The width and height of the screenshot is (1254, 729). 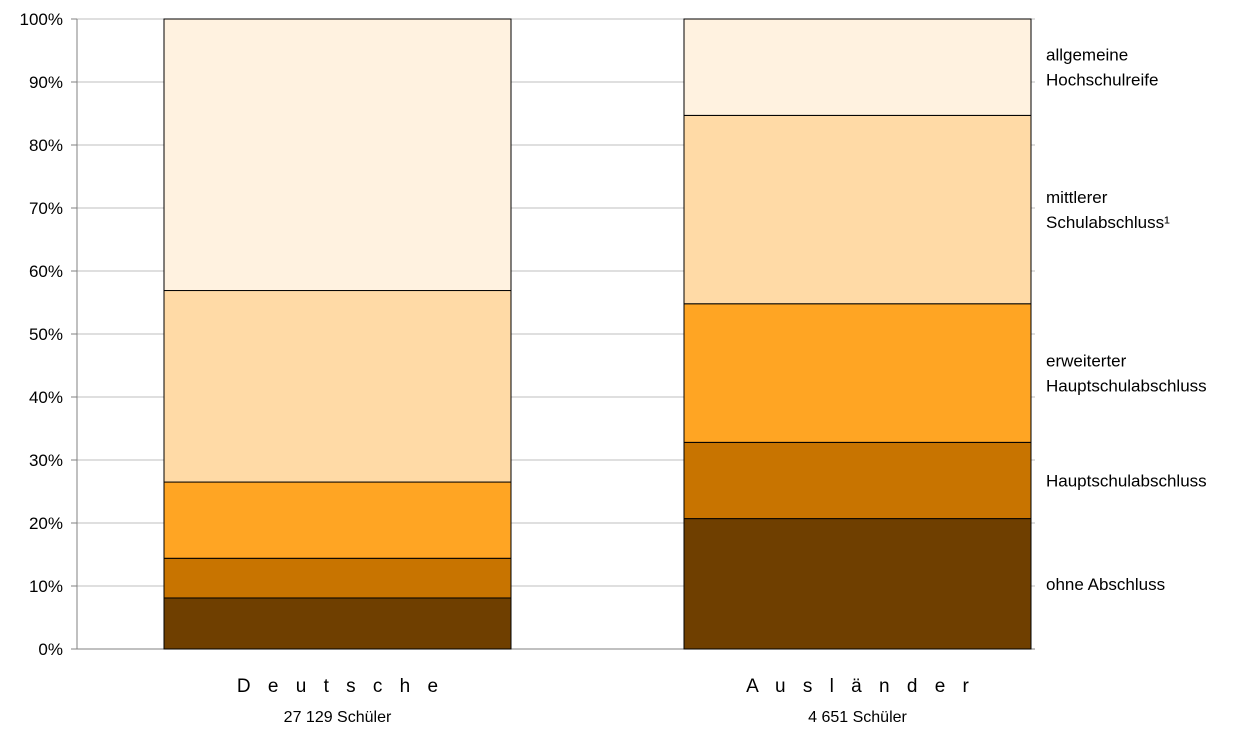 What do you see at coordinates (860, 686) in the screenshot?
I see `category-label: A u s l ä n d e r` at bounding box center [860, 686].